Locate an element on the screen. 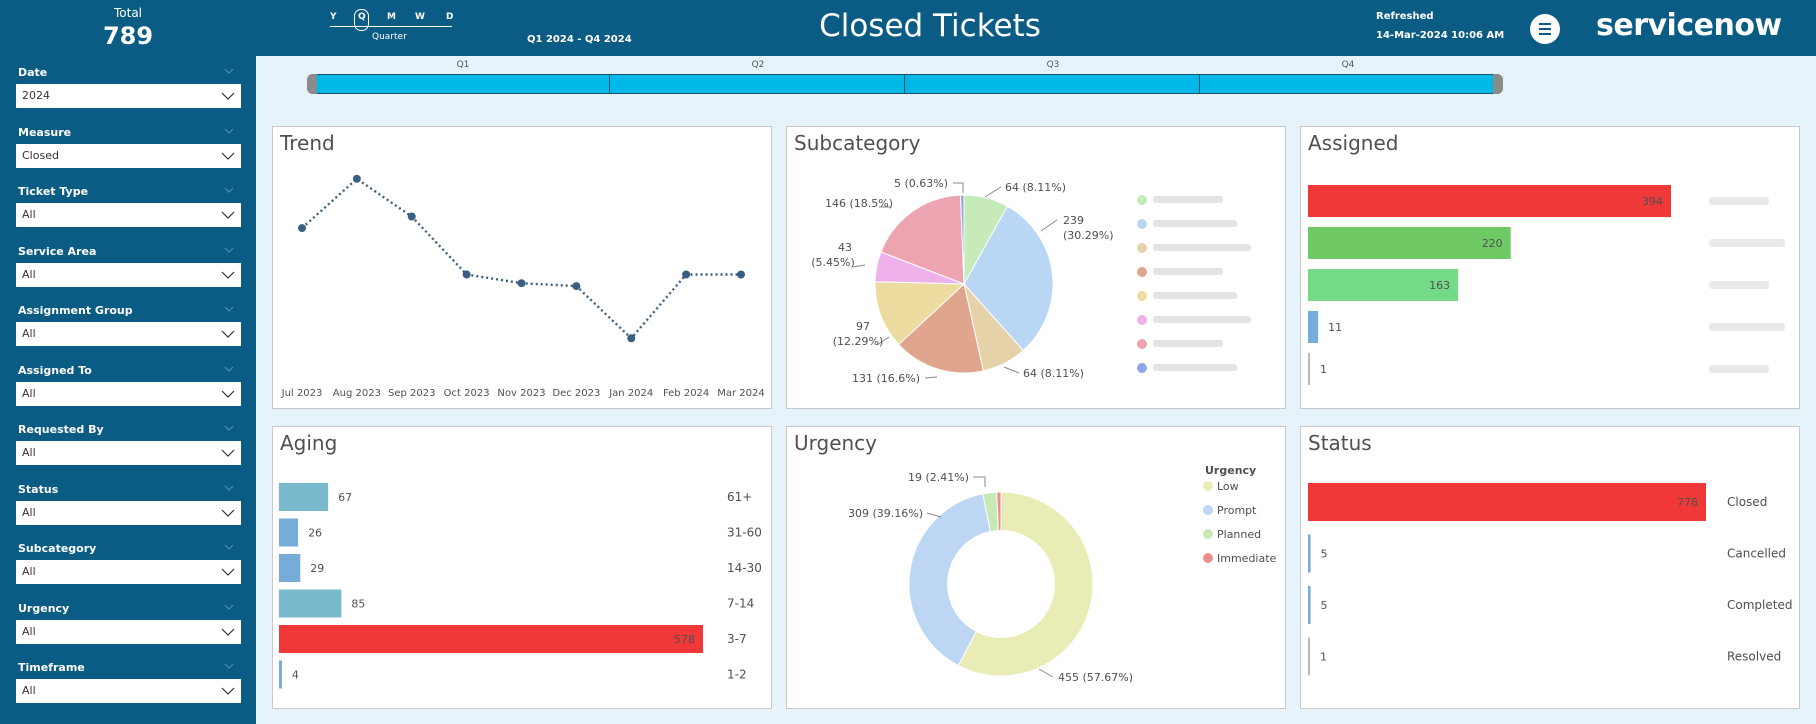  total-label: Total is located at coordinates (128, 13).